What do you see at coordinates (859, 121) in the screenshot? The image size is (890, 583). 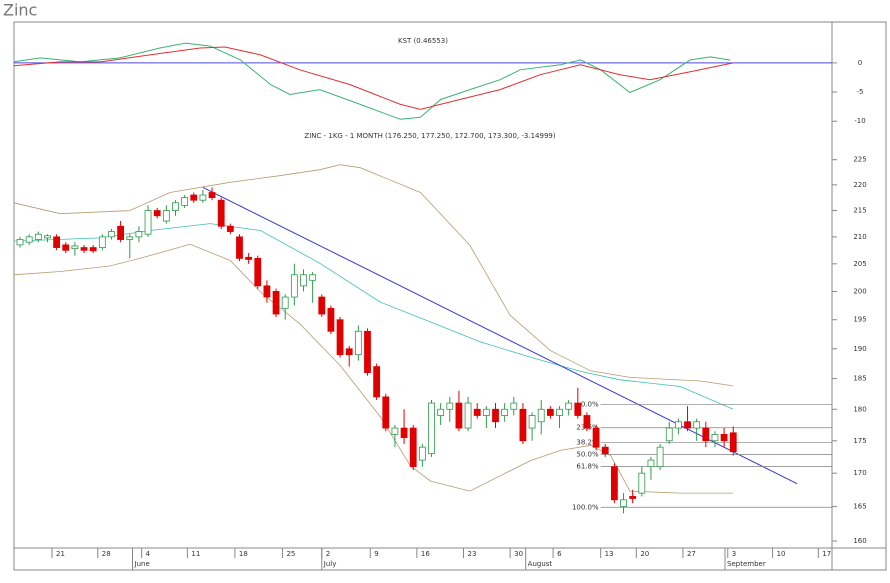 I see `y-tick-label: -10` at bounding box center [859, 121].